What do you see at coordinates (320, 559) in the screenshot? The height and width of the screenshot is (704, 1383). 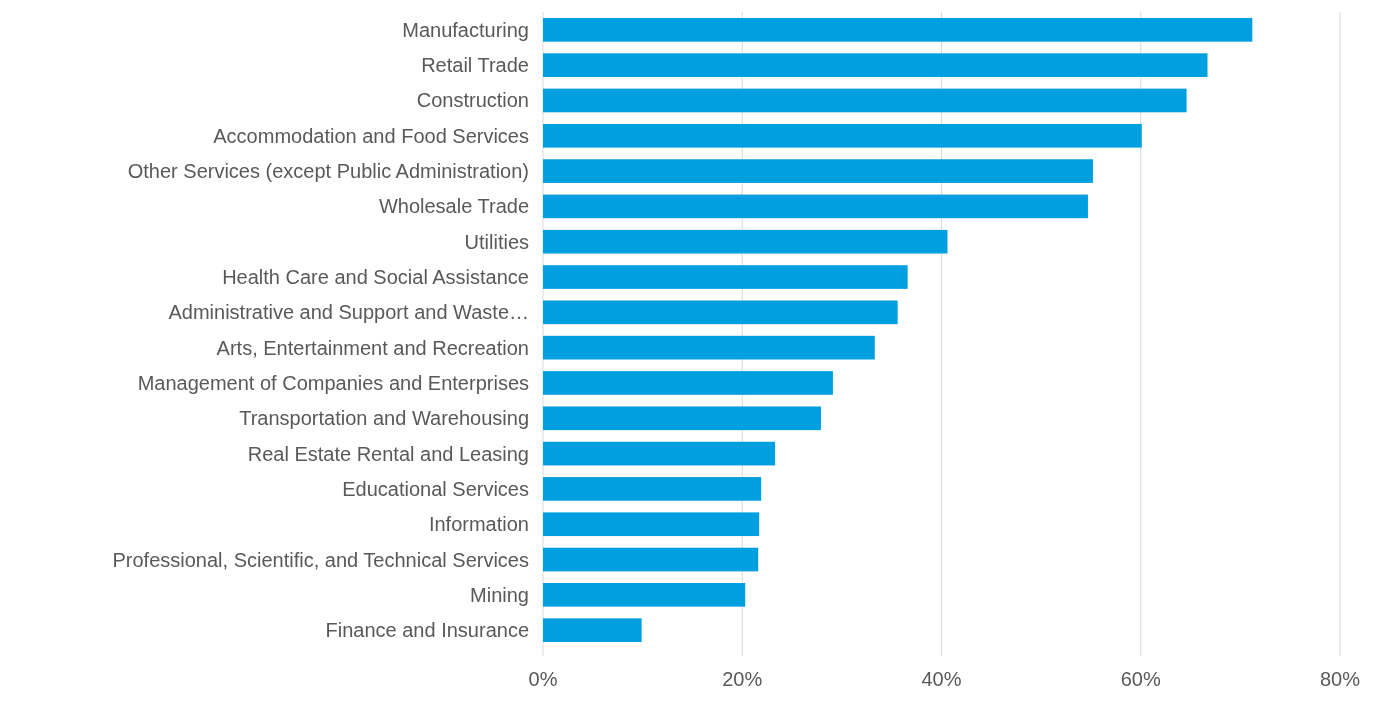 I see `y-tick-label: Professional, Scientific, and Technical Services` at bounding box center [320, 559].